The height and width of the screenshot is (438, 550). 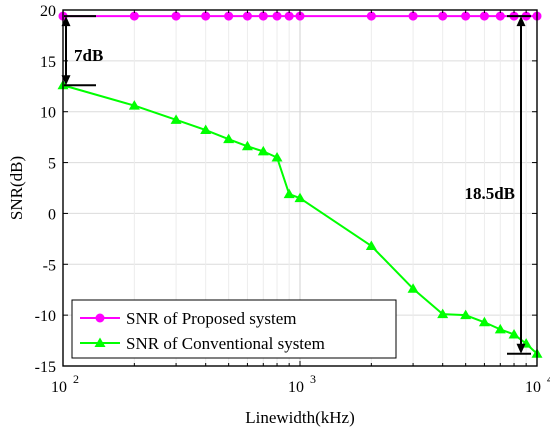 What do you see at coordinates (100, 318) in the screenshot?
I see `legend-proposed-marker` at bounding box center [100, 318].